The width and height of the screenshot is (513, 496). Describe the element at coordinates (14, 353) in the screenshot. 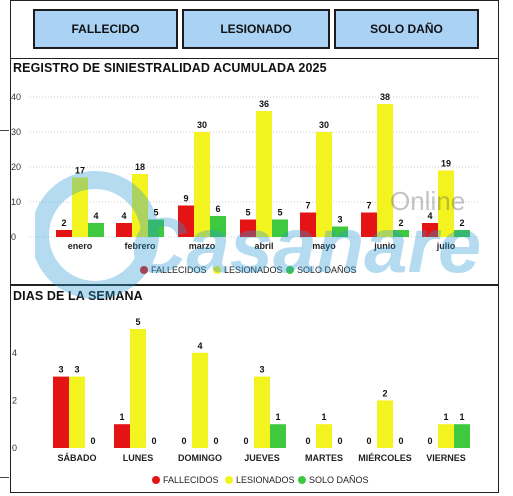

I see `y-tick-label: 4` at that location.